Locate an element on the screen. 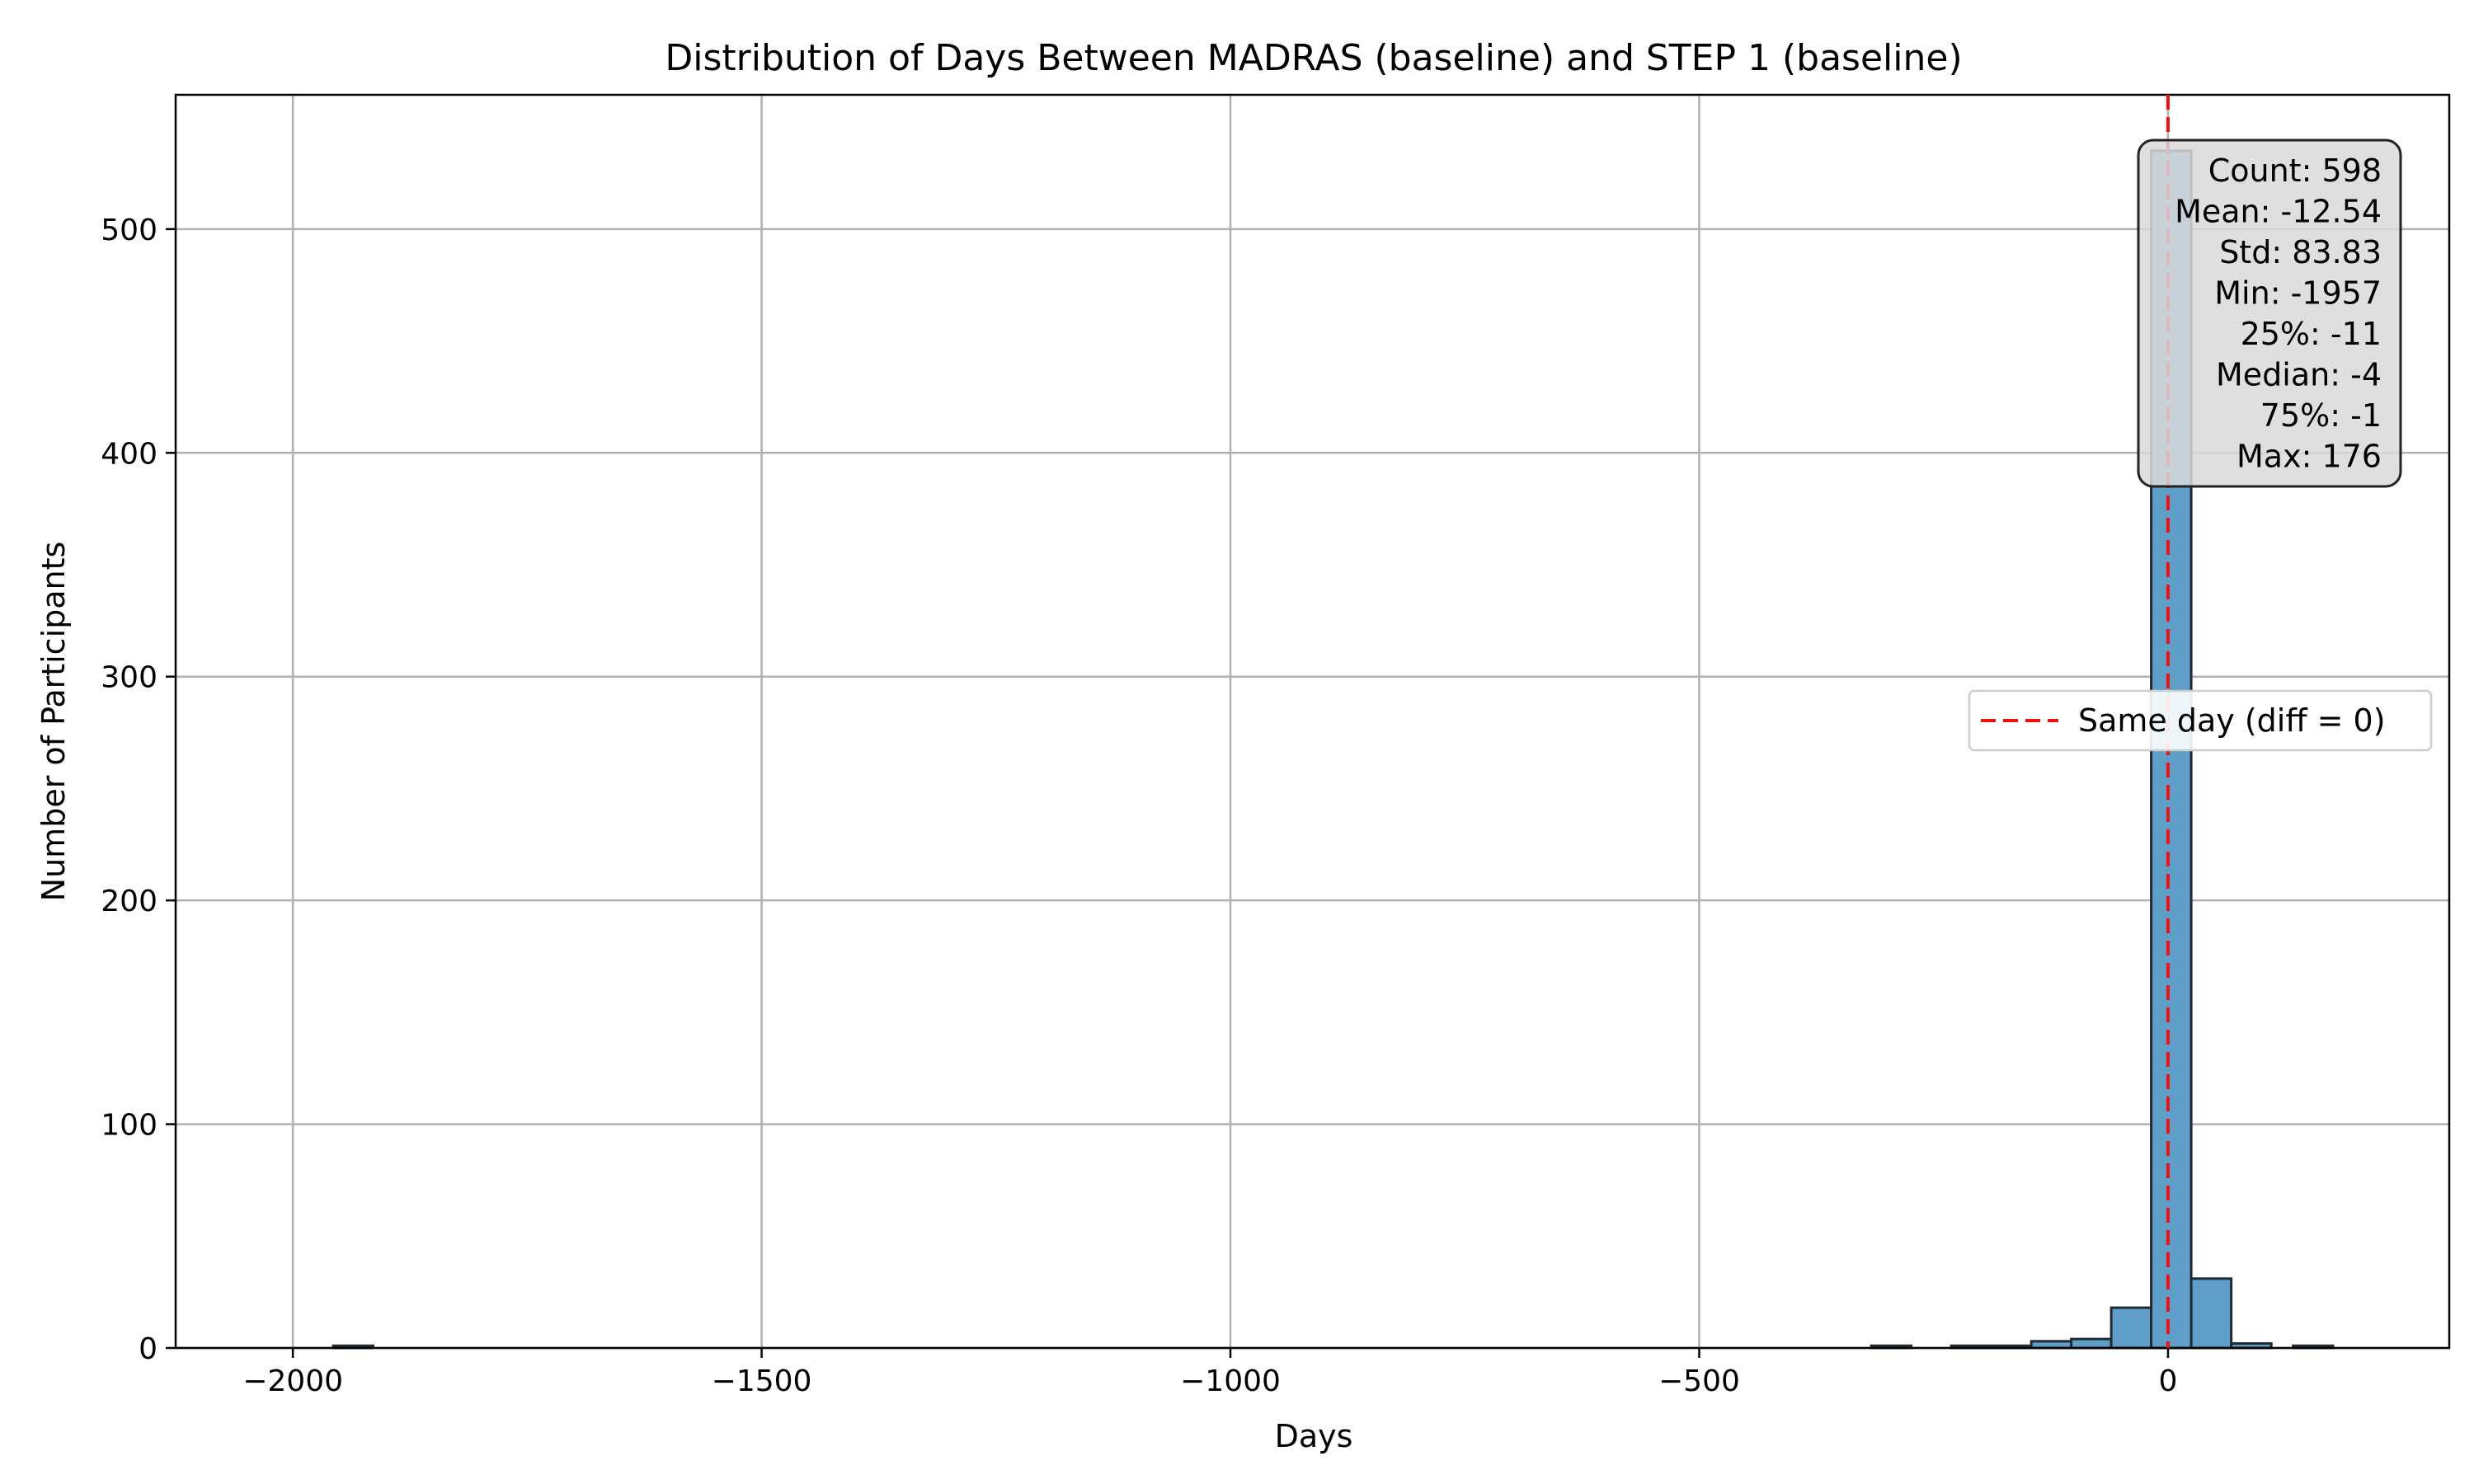  x-tick-label: −1000 is located at coordinates (1230, 1381).